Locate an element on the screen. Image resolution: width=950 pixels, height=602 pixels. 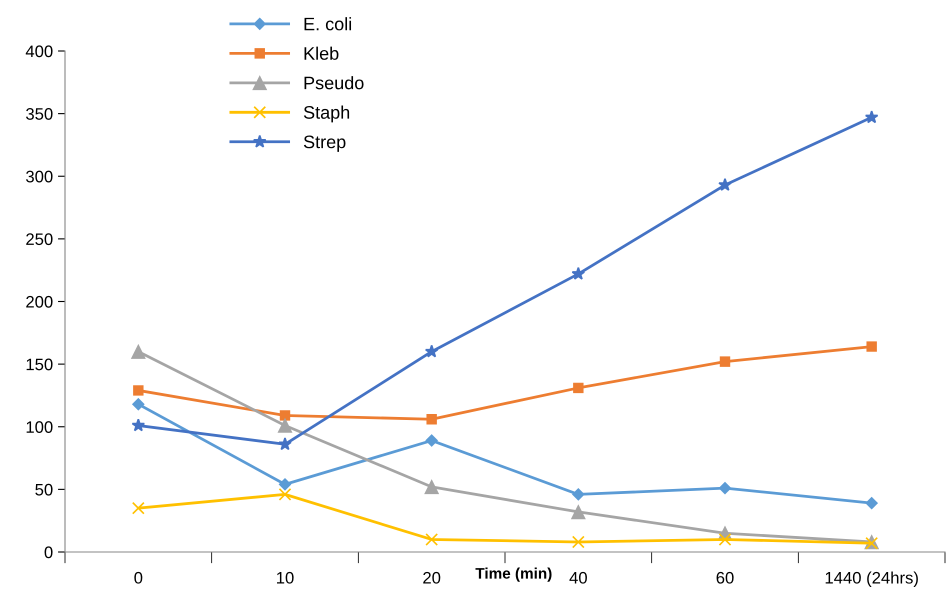
x-tick-label: 20 is located at coordinates (431, 578).